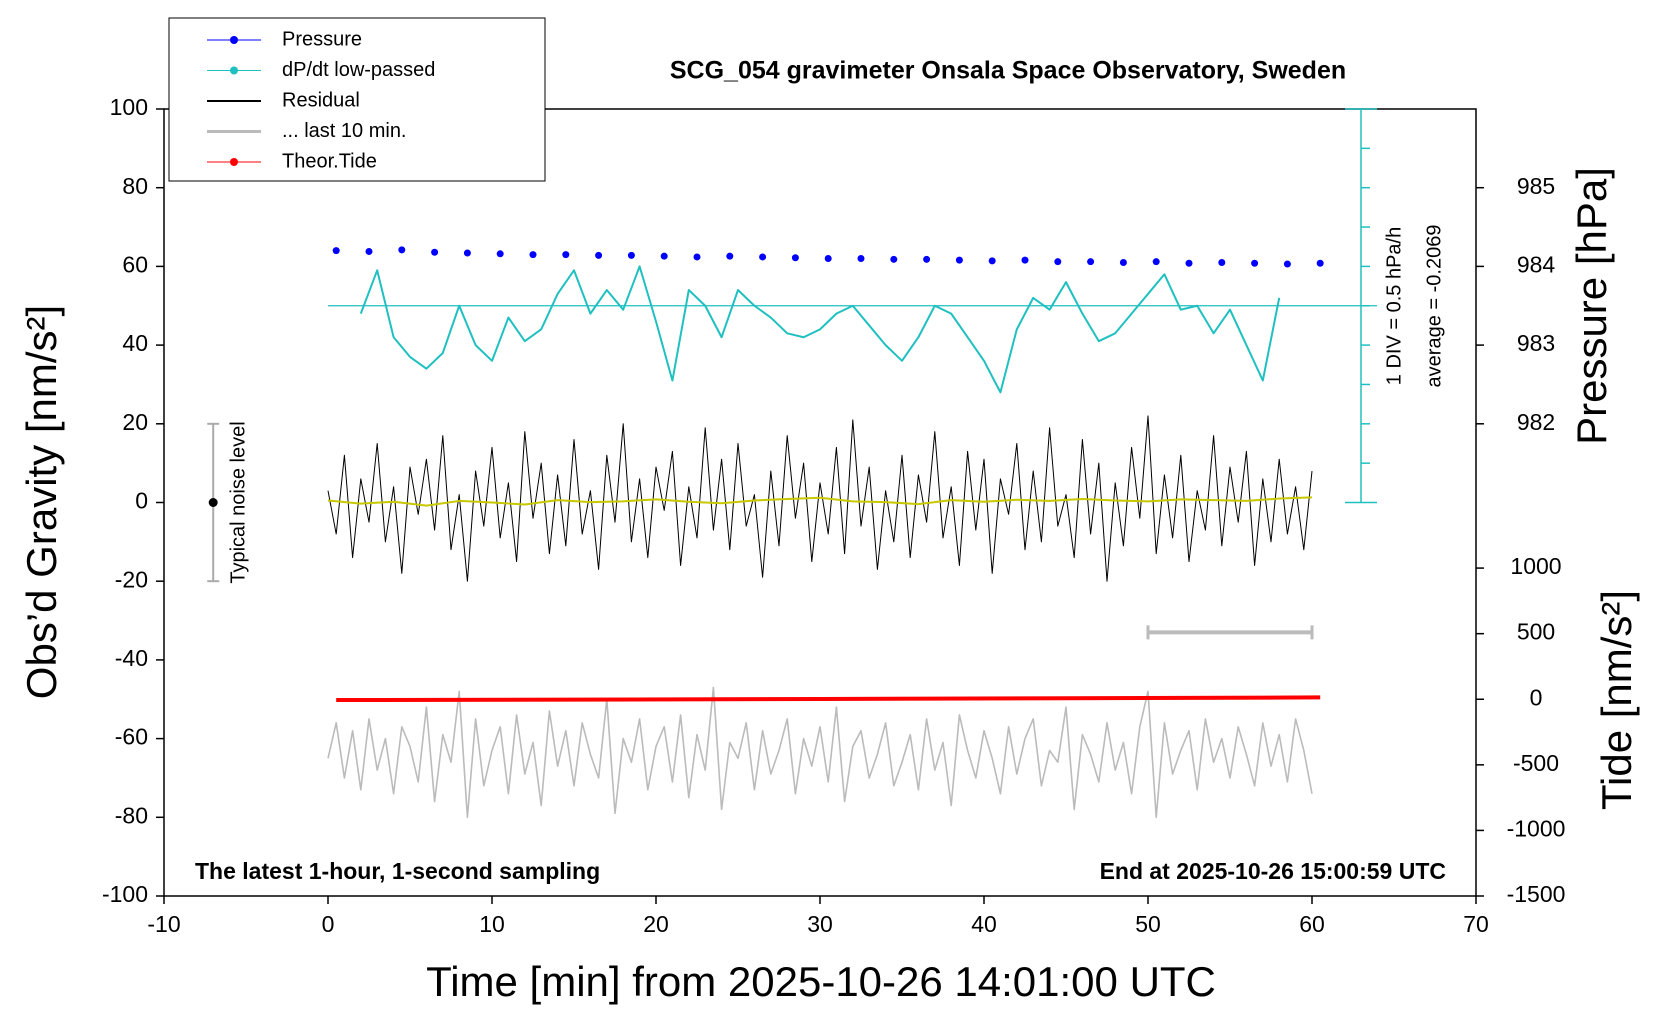 This screenshot has width=1660, height=1020. I want to click on y-tick-label: -60, so click(131, 737).